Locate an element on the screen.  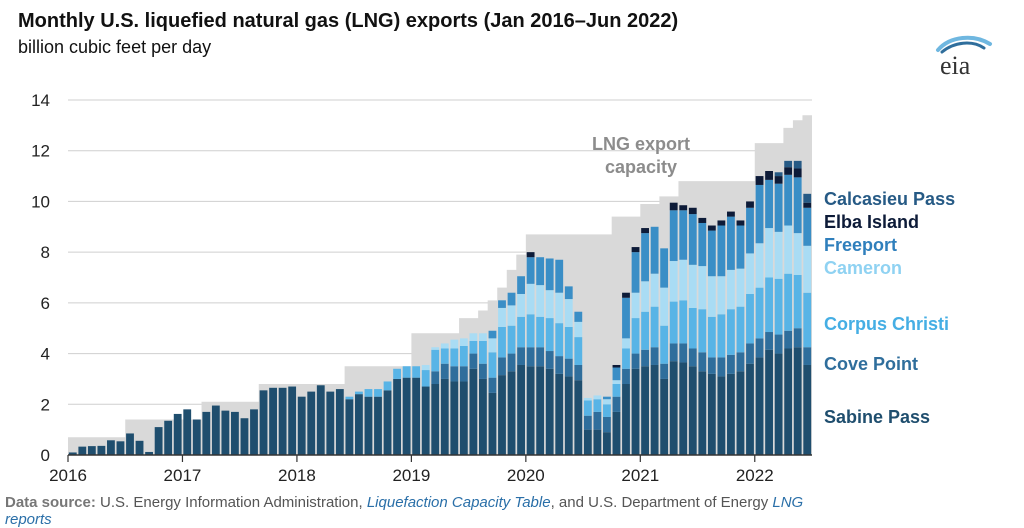
source-text-1: U.S. Energy Information Administration, is located at coordinates (231, 502).